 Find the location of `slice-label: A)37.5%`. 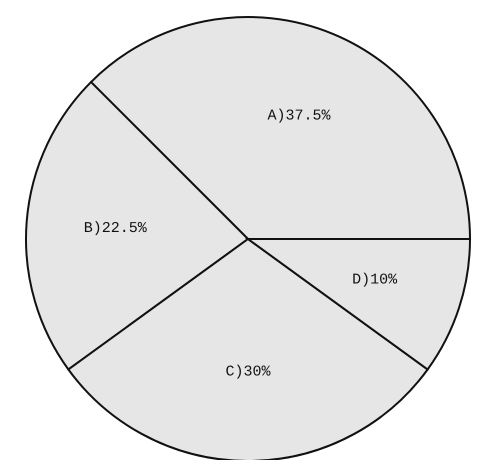

slice-label: A)37.5% is located at coordinates (299, 115).